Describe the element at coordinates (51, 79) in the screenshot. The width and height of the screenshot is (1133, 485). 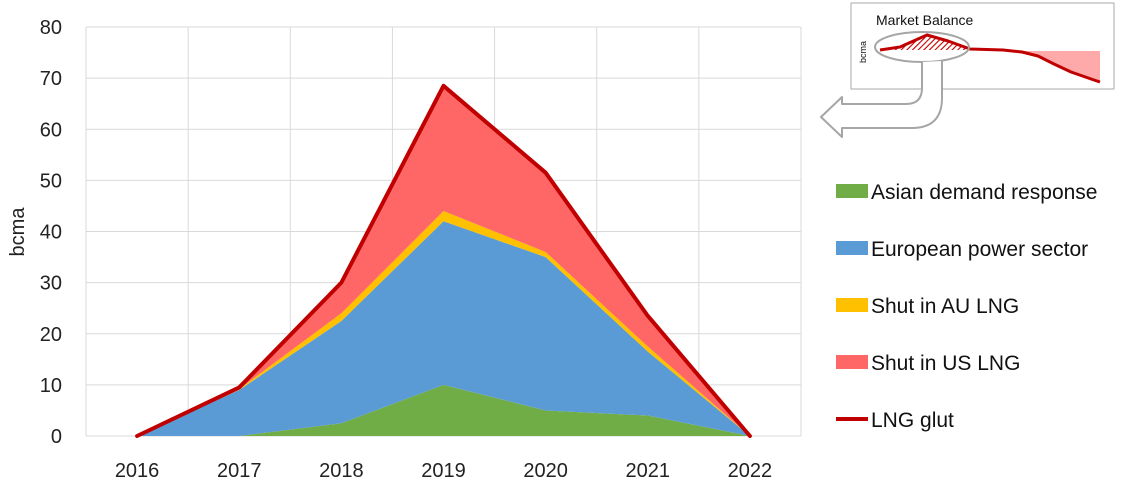
I see `y-tick-label: 70` at that location.